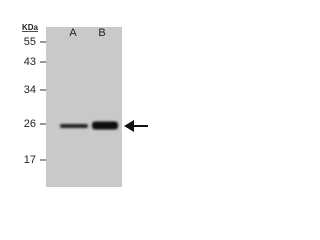  I want to click on unit-label: KDa, so click(30, 27).